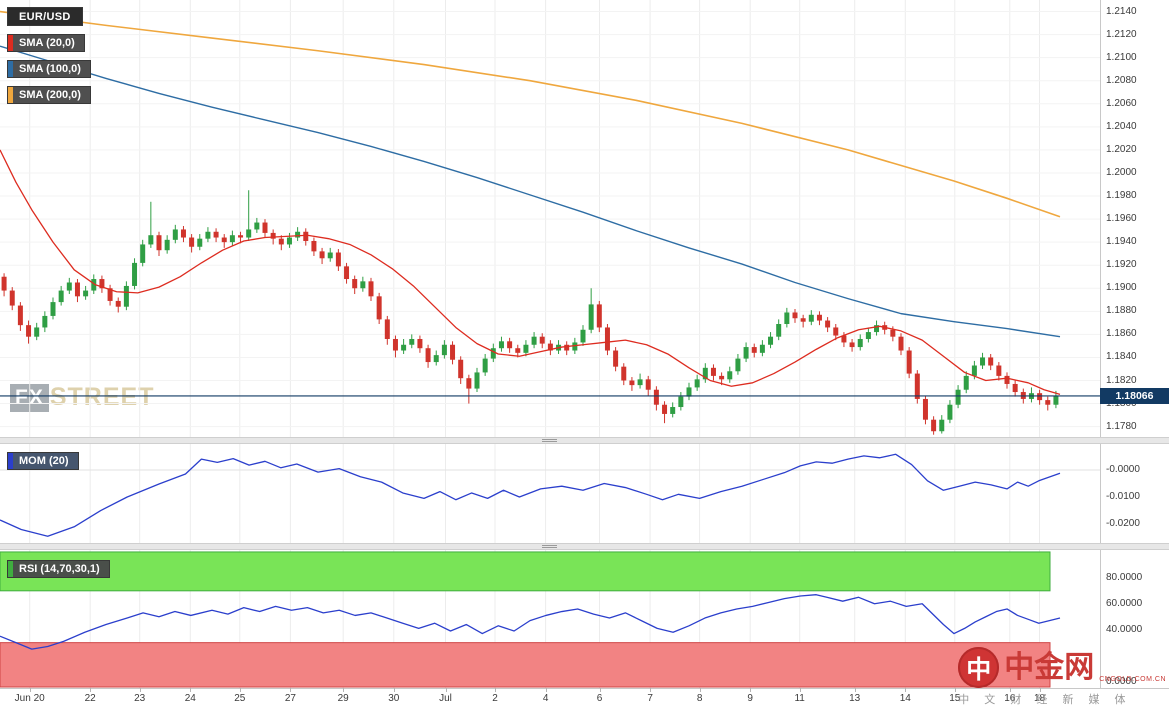 Image resolution: width=1169 pixels, height=710 pixels. Describe the element at coordinates (1123, 497) in the screenshot. I see `mom-axis-label: -0.0100` at that location.